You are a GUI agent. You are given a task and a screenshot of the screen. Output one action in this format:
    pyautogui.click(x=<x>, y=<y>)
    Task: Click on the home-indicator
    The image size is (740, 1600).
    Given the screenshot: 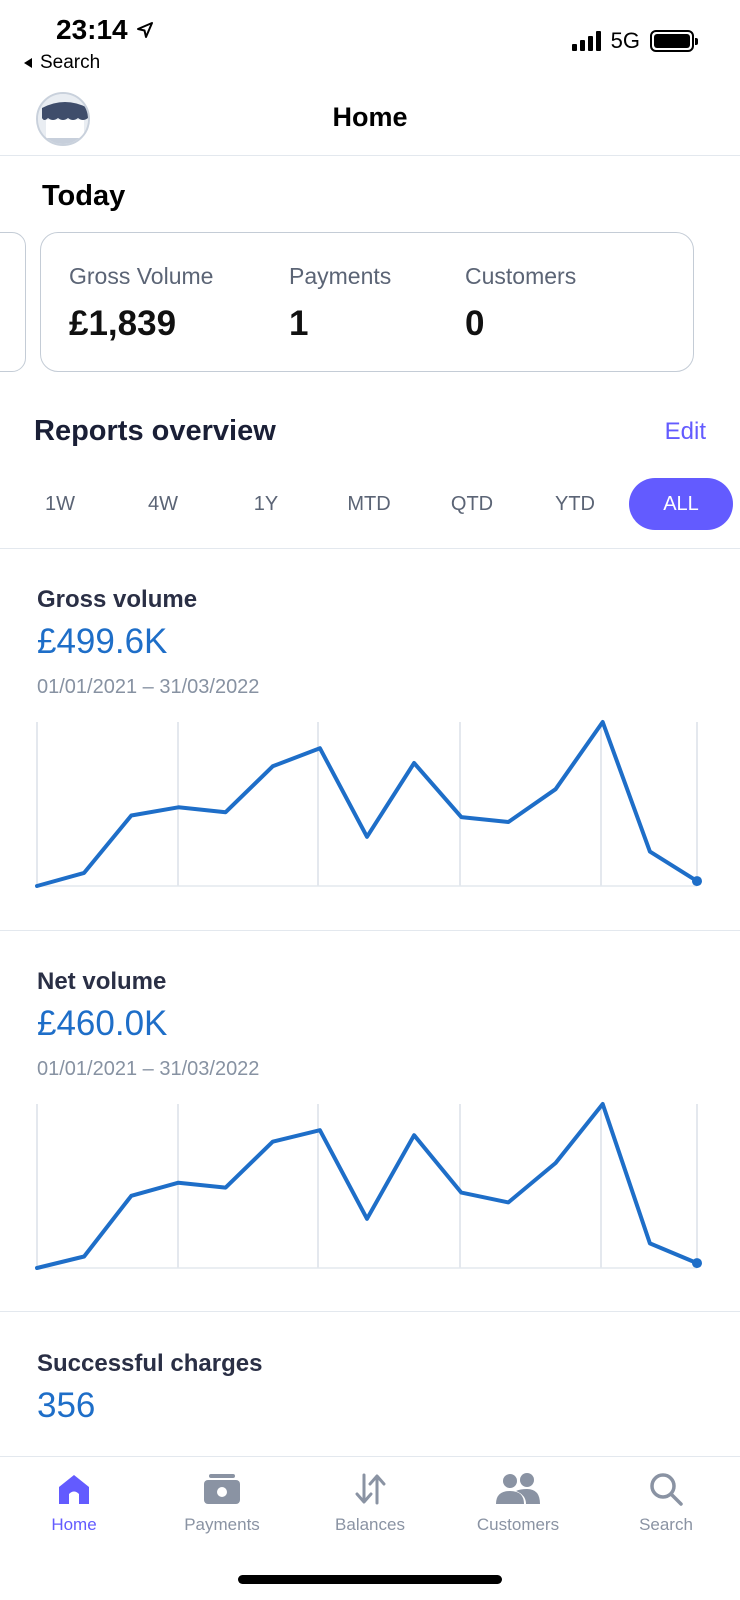 What is the action you would take?
    pyautogui.click(x=370, y=1579)
    